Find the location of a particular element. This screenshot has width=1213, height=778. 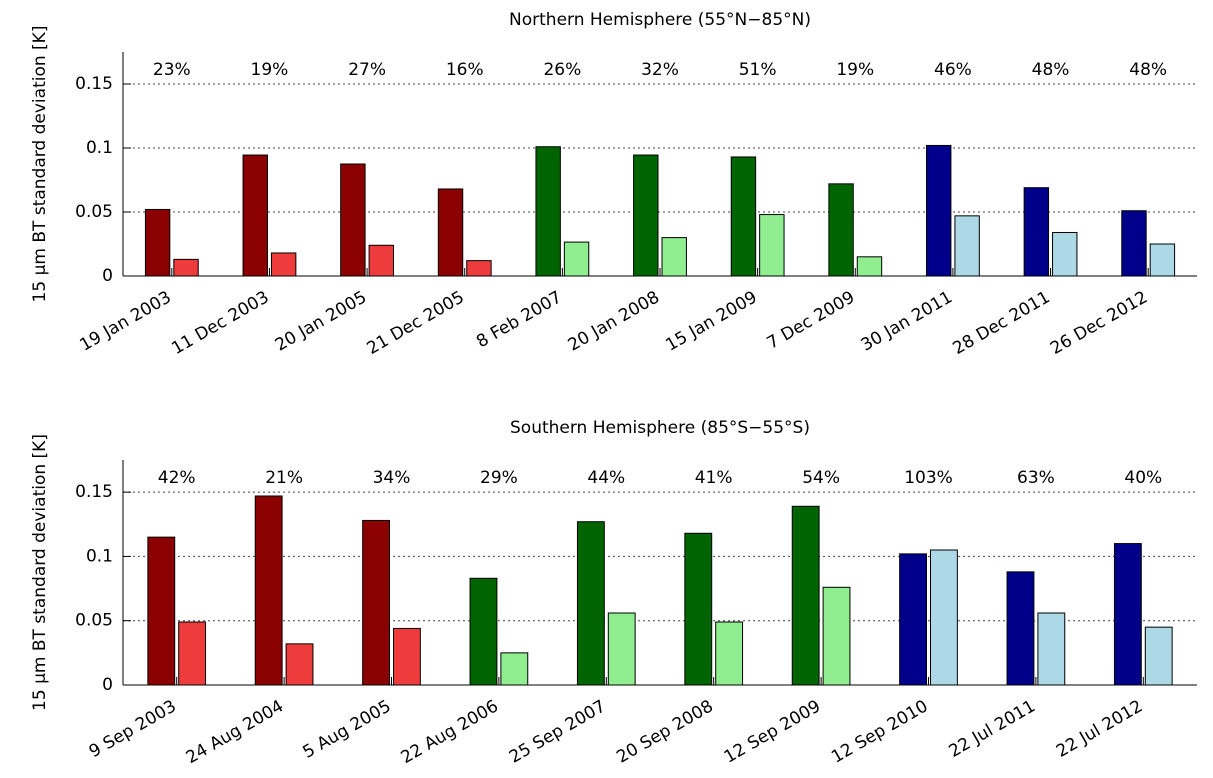

x-tick-label: 21 Dec 2005 is located at coordinates (416, 323).